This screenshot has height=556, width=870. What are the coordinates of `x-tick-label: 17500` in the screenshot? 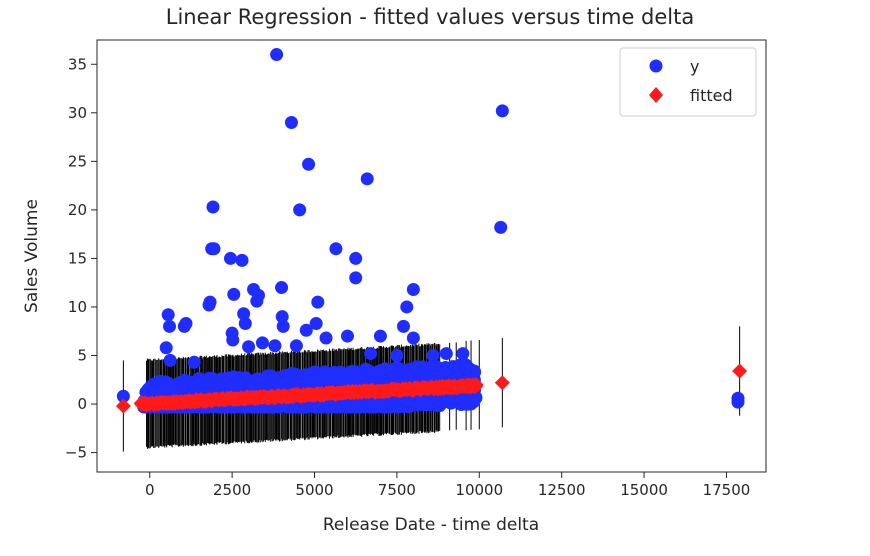 It's located at (727, 490).